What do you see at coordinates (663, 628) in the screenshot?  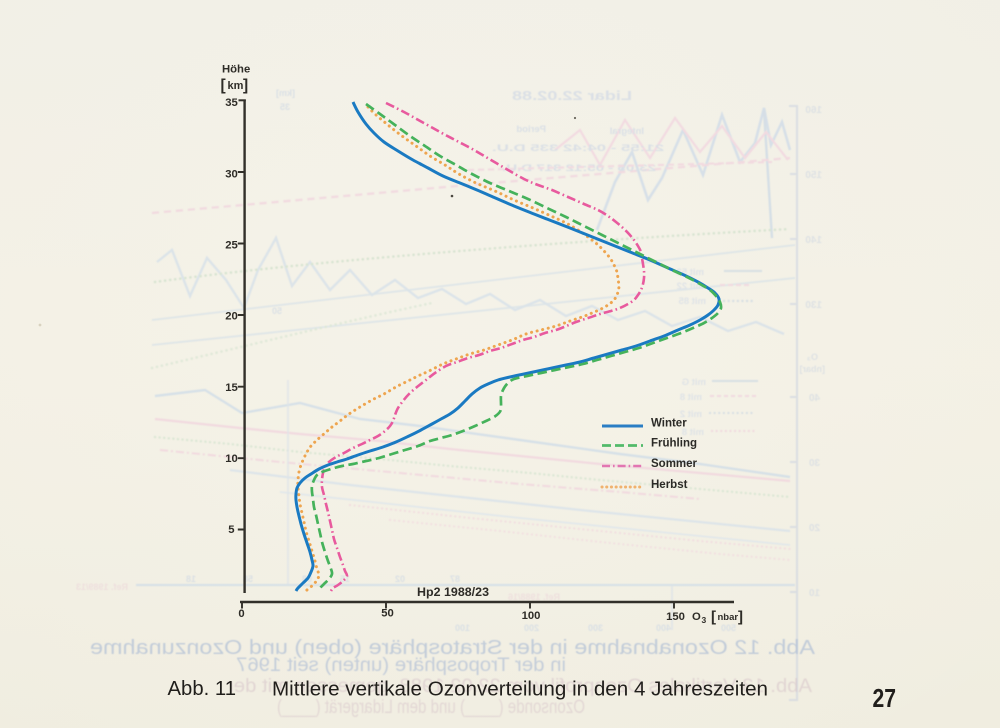 I see `svg-text: 400` at bounding box center [663, 628].